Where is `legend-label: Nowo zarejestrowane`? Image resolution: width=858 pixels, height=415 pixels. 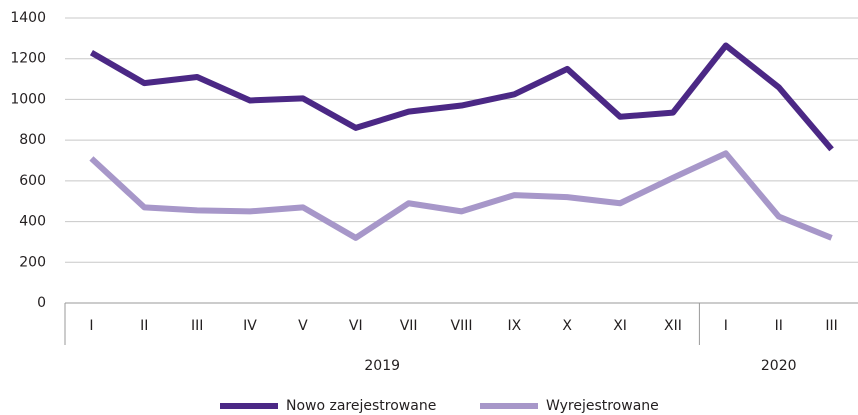 legend-label: Nowo zarejestrowane is located at coordinates (361, 406).